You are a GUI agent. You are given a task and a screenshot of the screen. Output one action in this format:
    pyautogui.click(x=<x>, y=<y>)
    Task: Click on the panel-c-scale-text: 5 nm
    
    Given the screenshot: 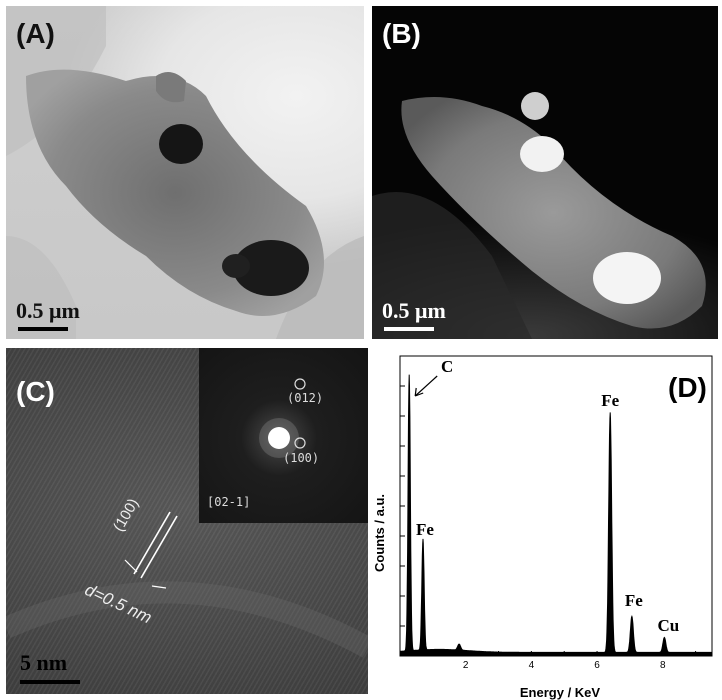 What is the action you would take?
    pyautogui.click(x=44, y=662)
    